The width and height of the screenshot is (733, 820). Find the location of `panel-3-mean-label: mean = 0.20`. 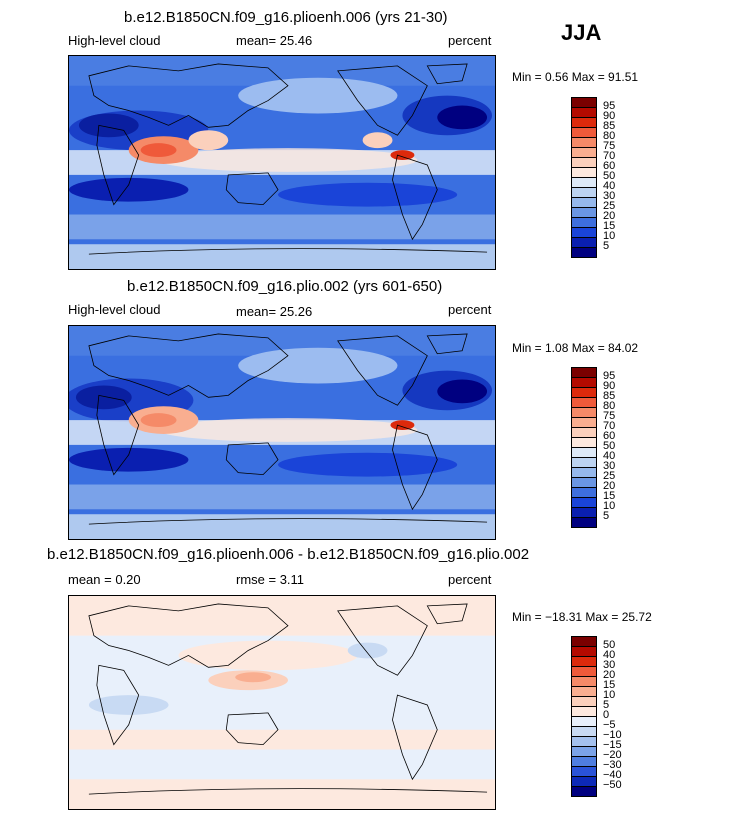

panel-3-mean-label: mean = 0.20 is located at coordinates (104, 579).